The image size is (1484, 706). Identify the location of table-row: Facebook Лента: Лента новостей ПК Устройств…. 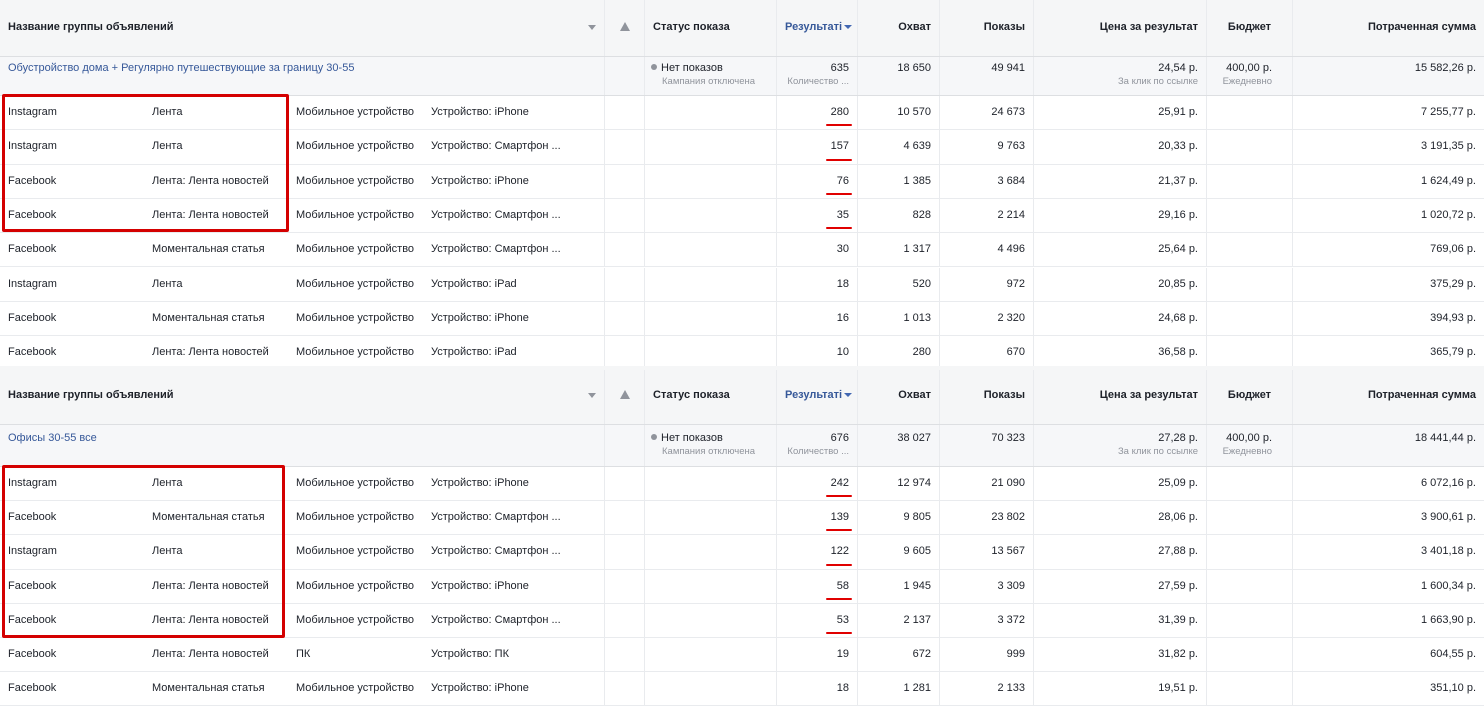
(742, 655).